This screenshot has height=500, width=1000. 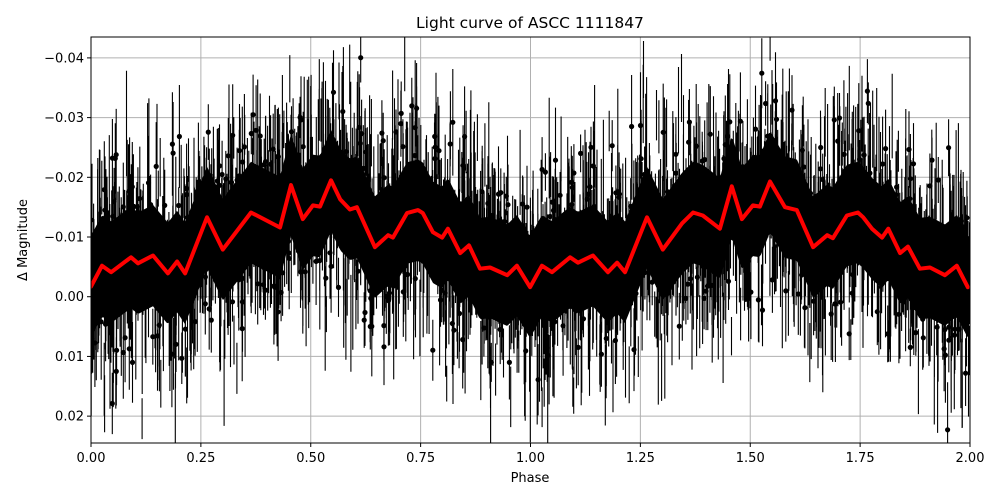 What do you see at coordinates (69, 297) in the screenshot?
I see `y-tick-label: 0.00` at bounding box center [69, 297].